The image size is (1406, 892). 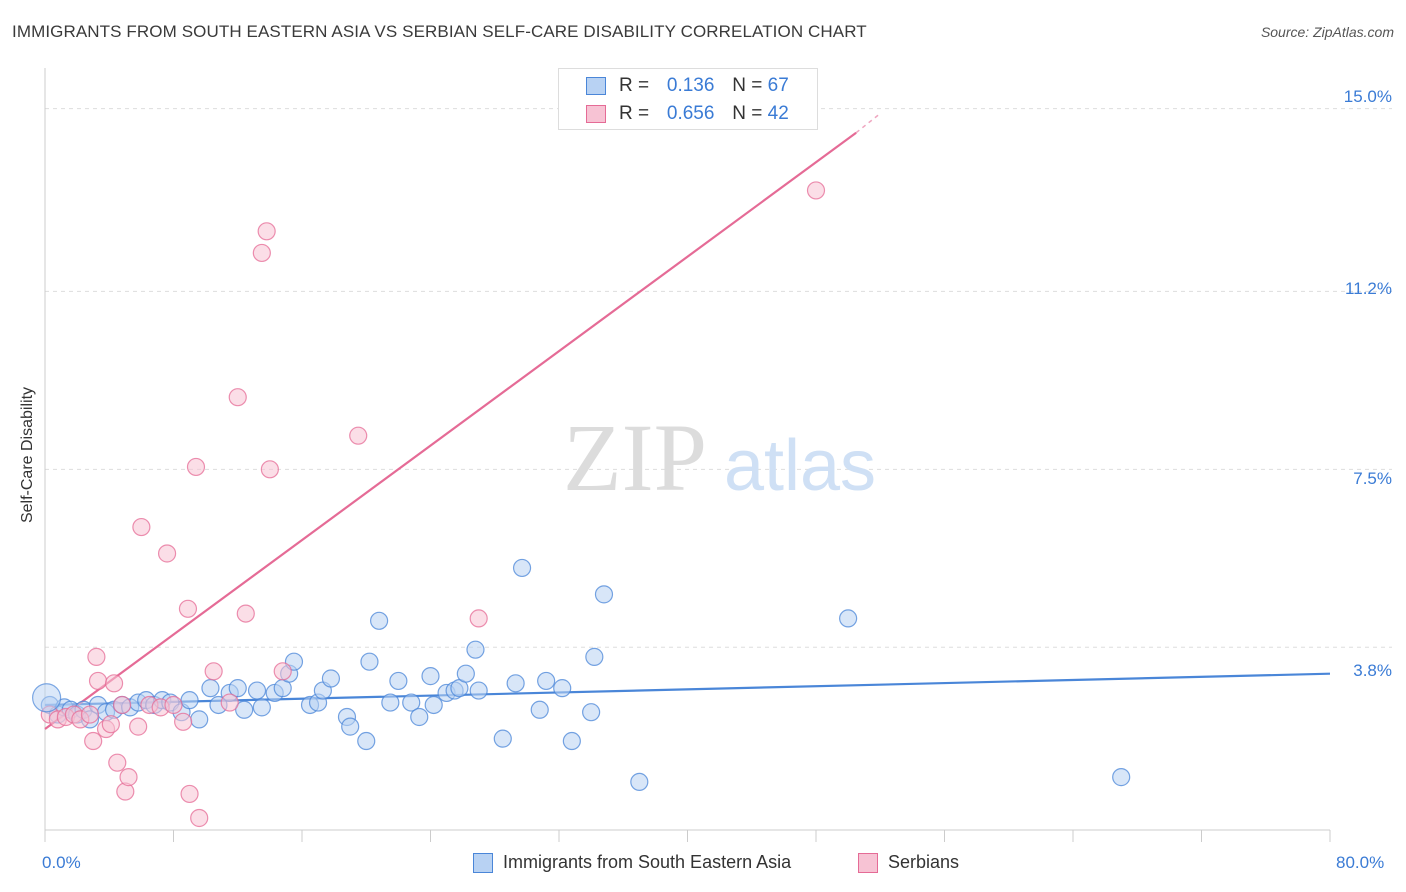 I want to click on watermark-atlas: atlas, so click(x=800, y=466).